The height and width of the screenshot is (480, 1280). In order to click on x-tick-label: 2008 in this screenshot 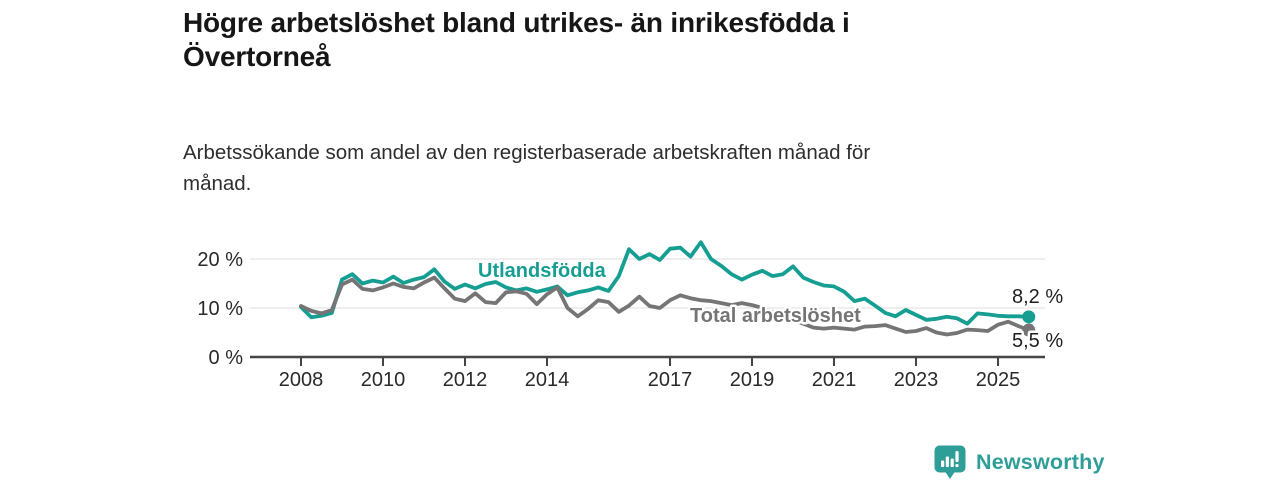, I will do `click(301, 380)`.